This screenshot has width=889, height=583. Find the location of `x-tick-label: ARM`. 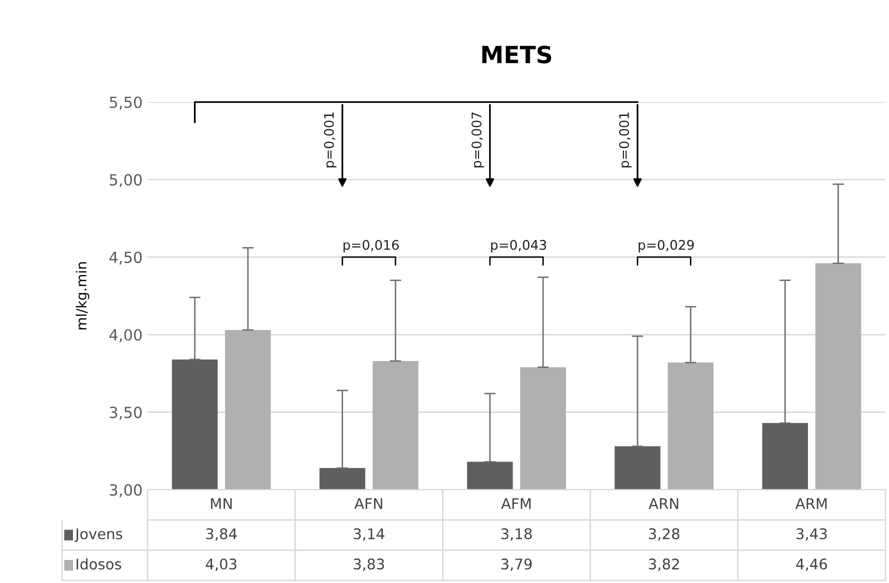

x-tick-label: ARM is located at coordinates (811, 503).